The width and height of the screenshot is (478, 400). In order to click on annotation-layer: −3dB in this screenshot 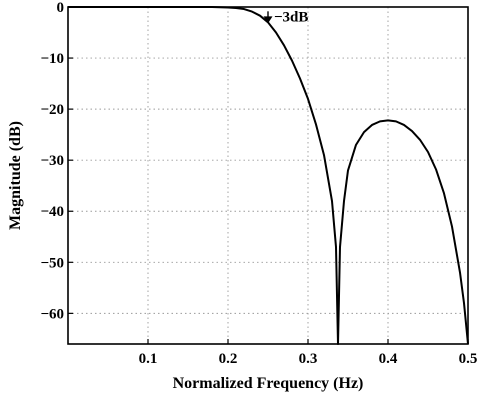, I will do `click(285, 17)`.